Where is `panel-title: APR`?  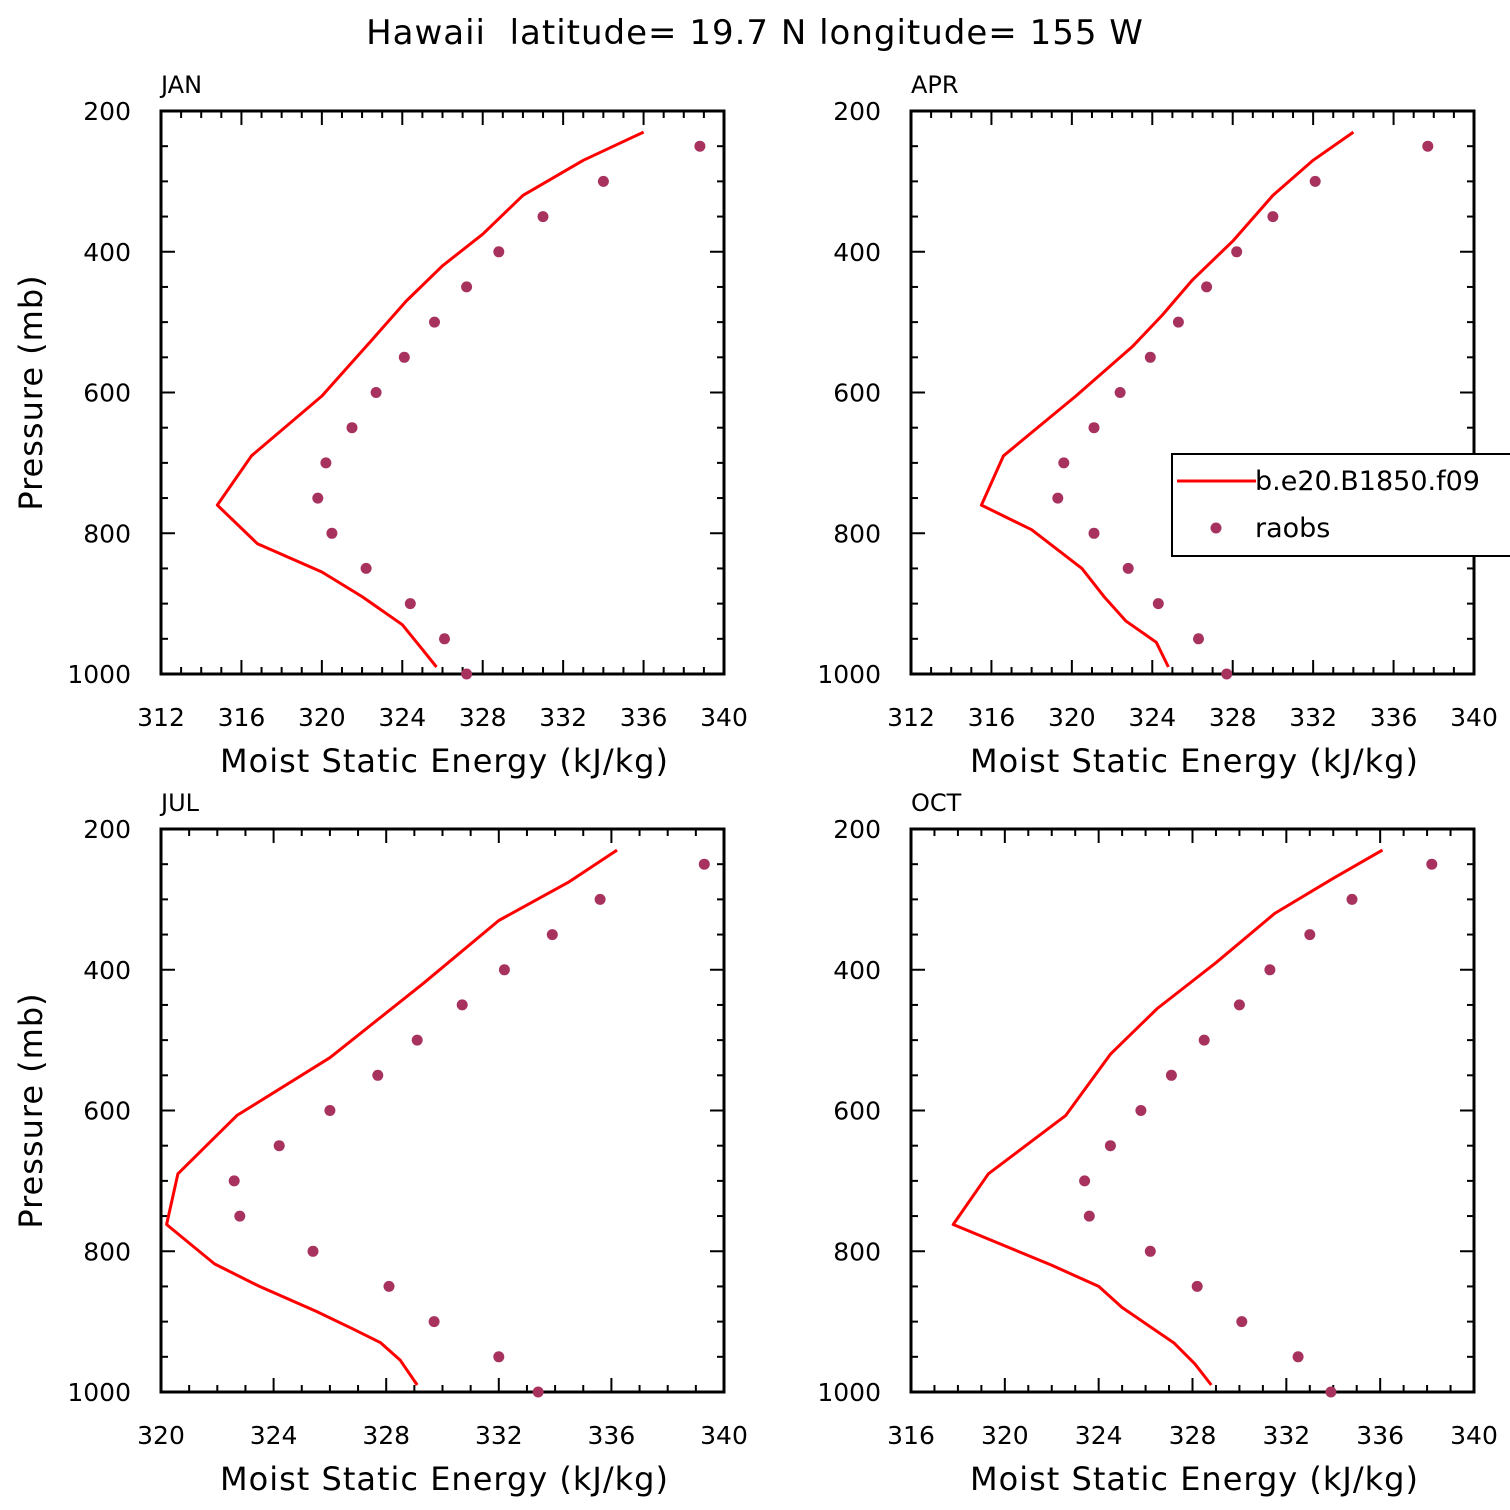
panel-title: APR is located at coordinates (935, 85).